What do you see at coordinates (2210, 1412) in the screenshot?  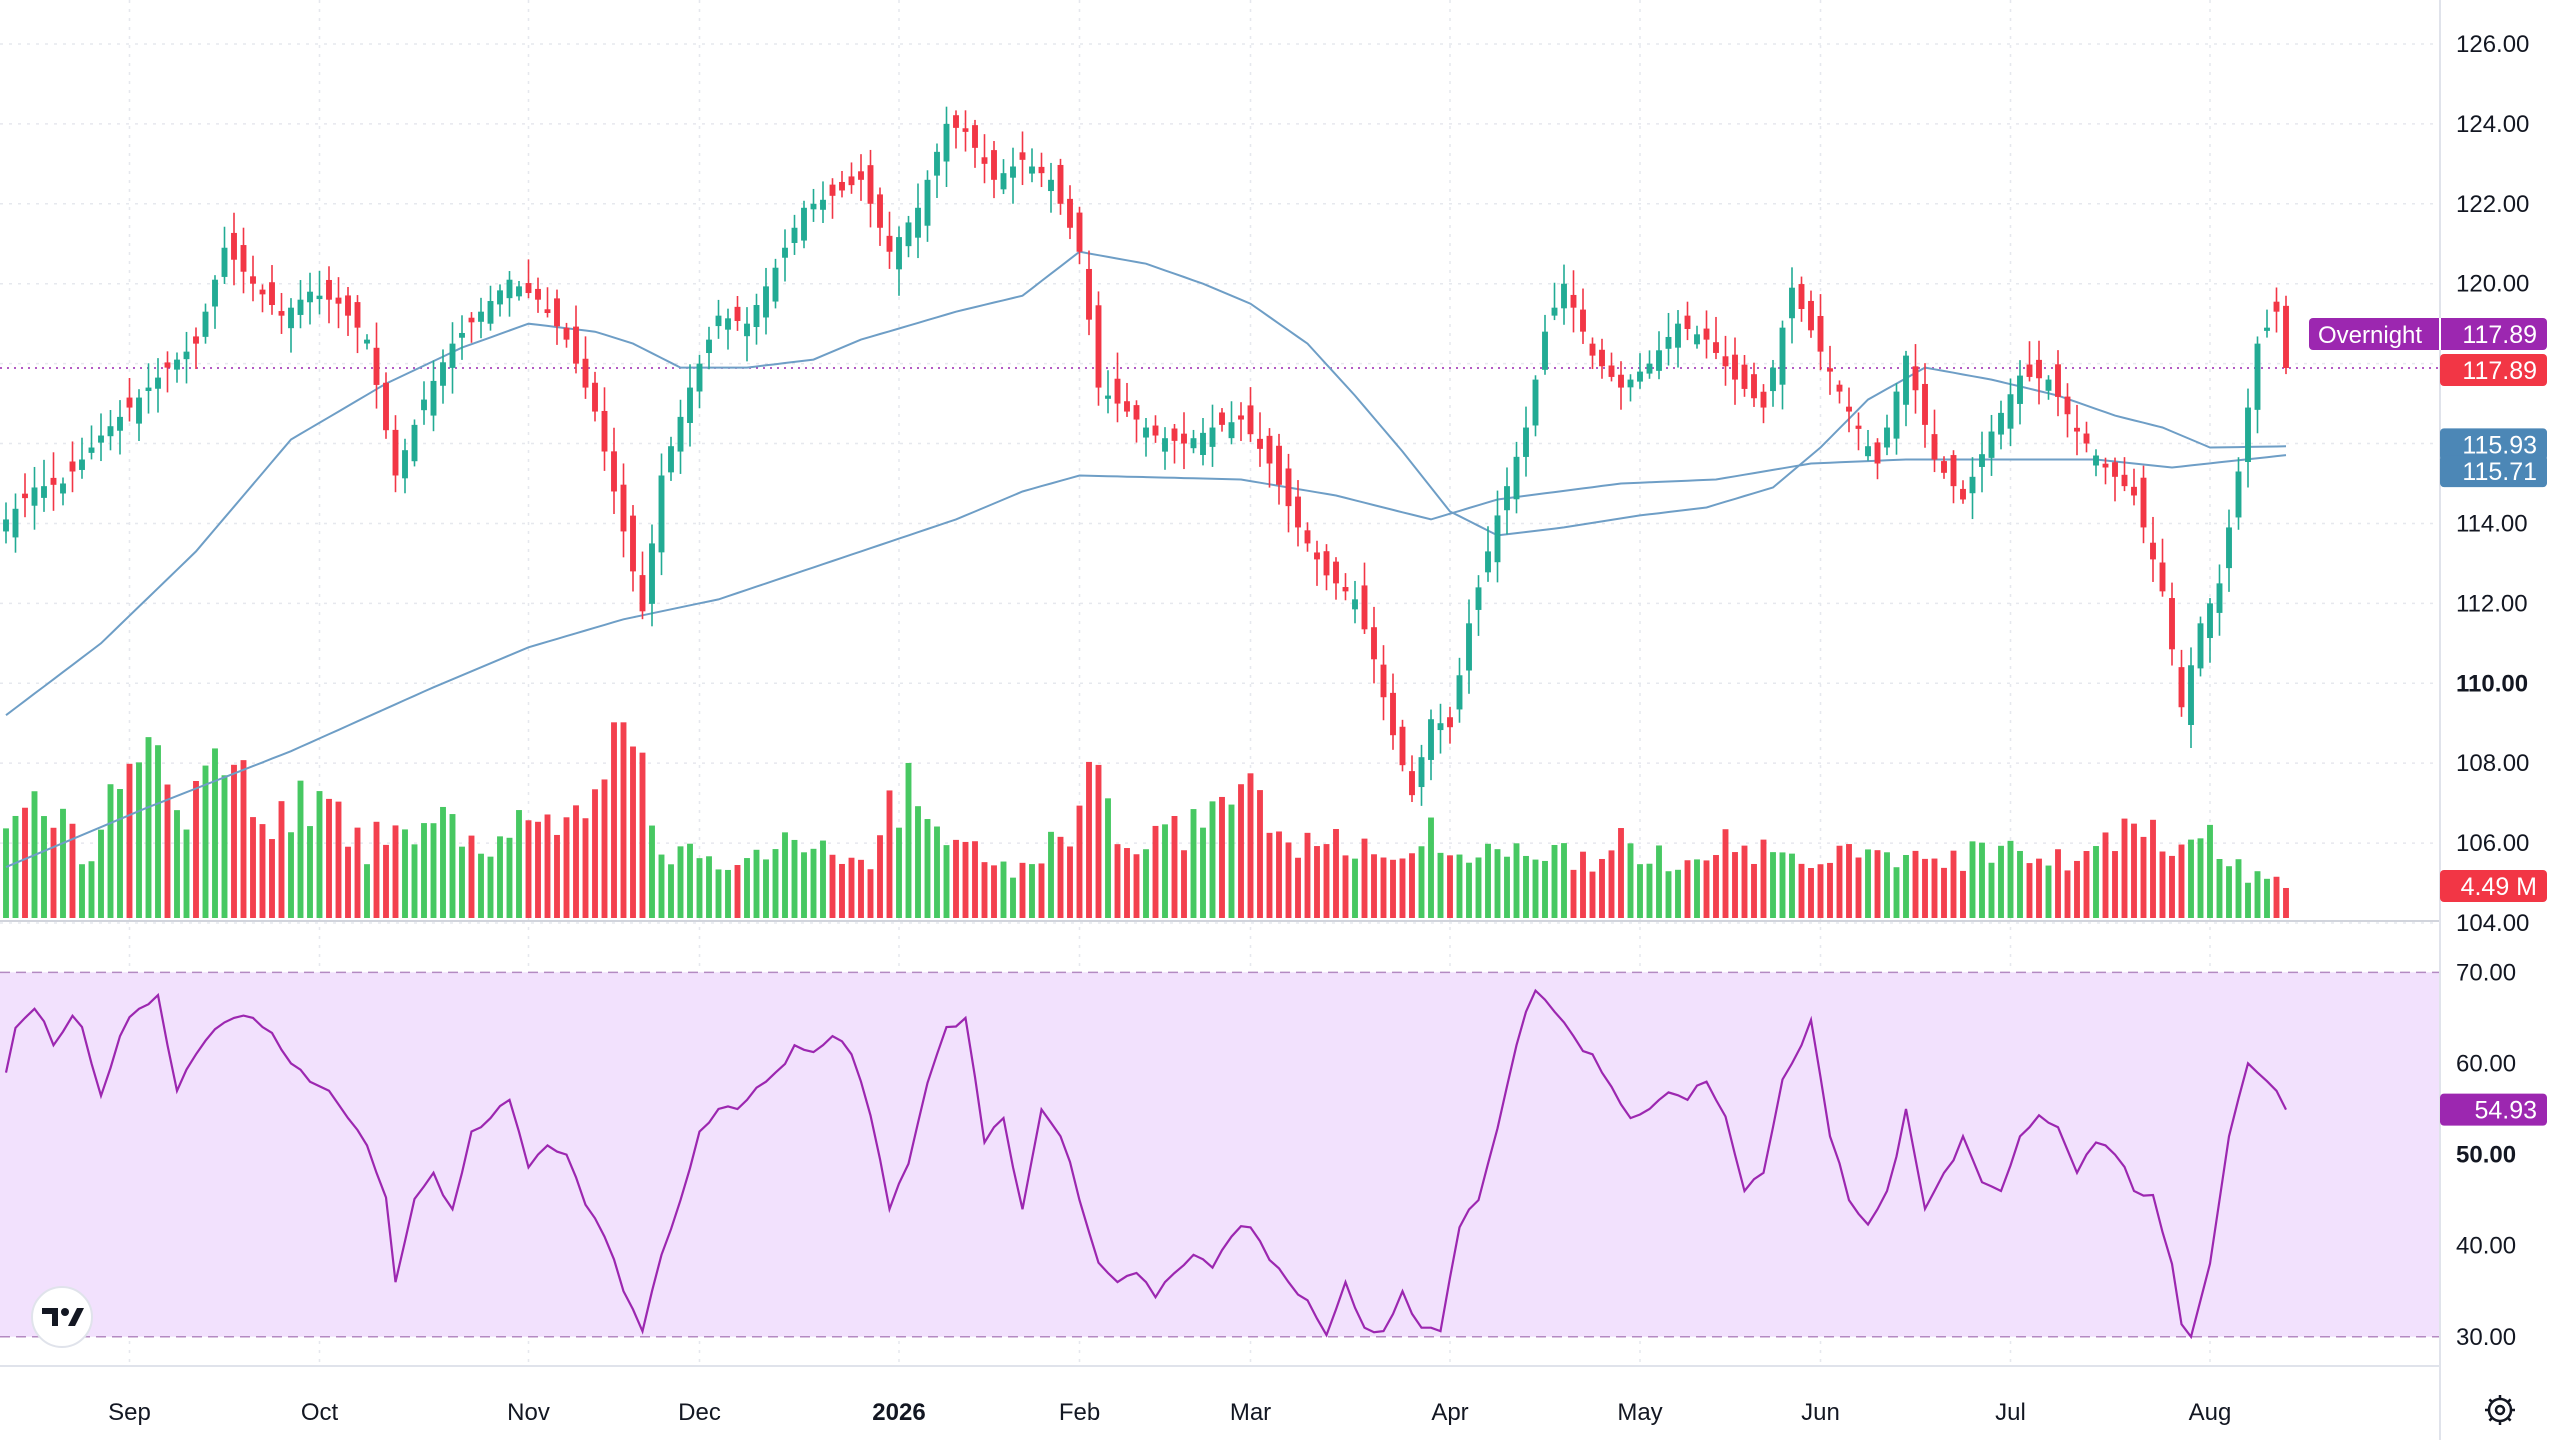 I see `time-tick-label: Aug` at bounding box center [2210, 1412].